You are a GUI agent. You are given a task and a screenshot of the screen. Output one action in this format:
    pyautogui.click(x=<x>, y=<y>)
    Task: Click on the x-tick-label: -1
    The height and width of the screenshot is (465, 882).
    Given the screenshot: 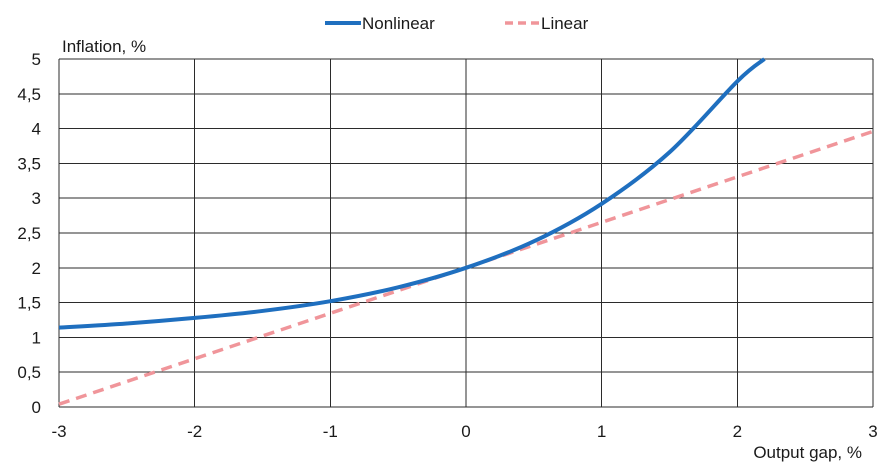 What is the action you would take?
    pyautogui.click(x=330, y=431)
    